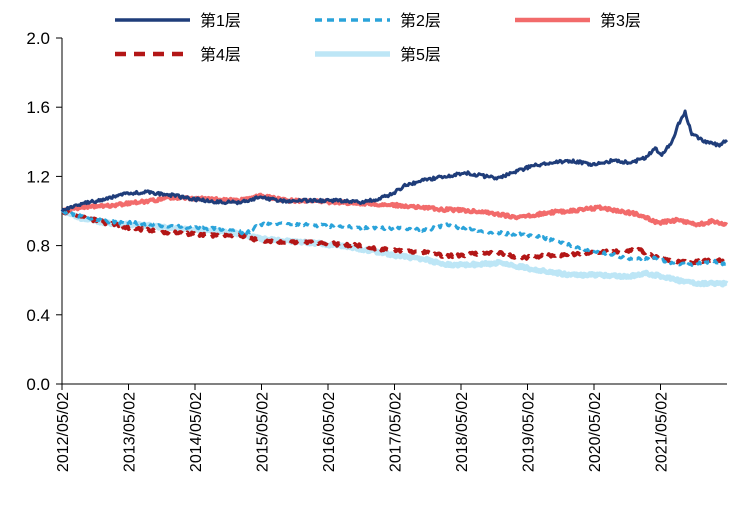 Image resolution: width=735 pixels, height=507 pixels. What do you see at coordinates (38, 107) in the screenshot?
I see `y-tick-label: 1.6` at bounding box center [38, 107].